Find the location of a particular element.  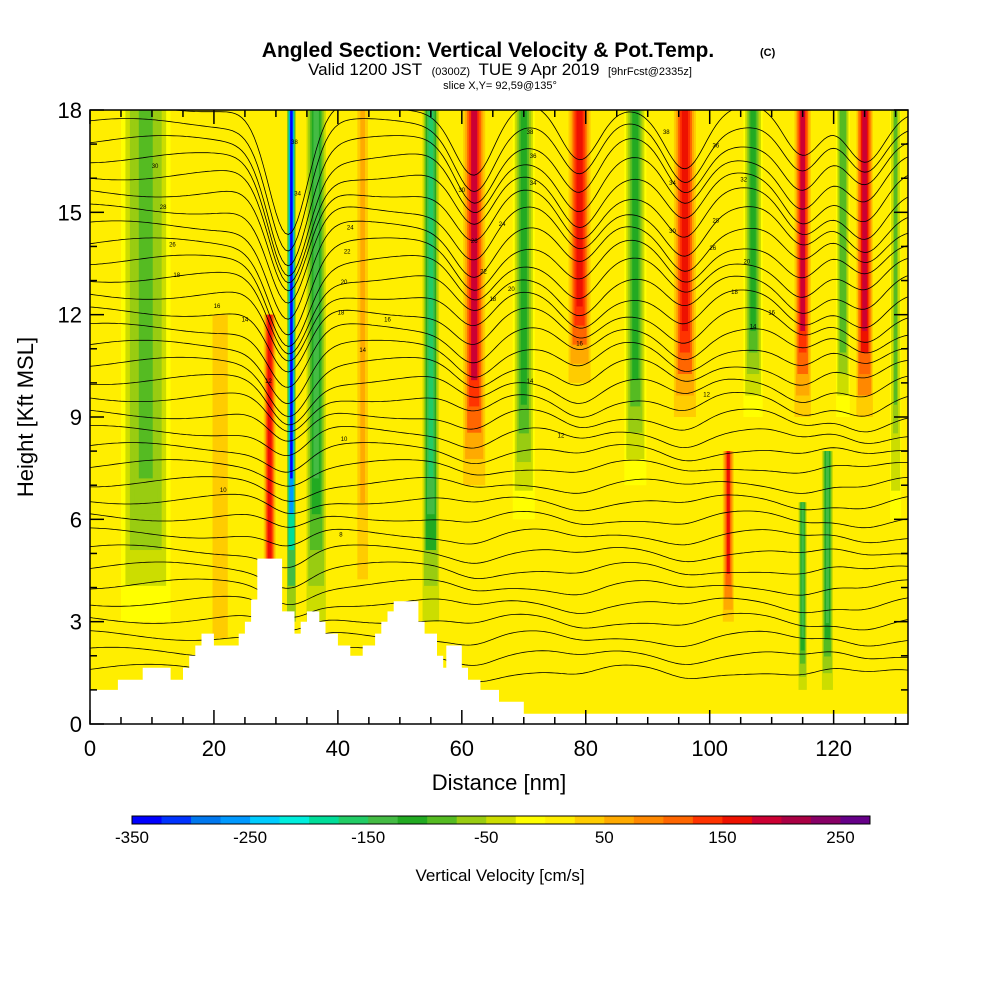

colorbar-tick-label: -50 is located at coordinates (486, 837).